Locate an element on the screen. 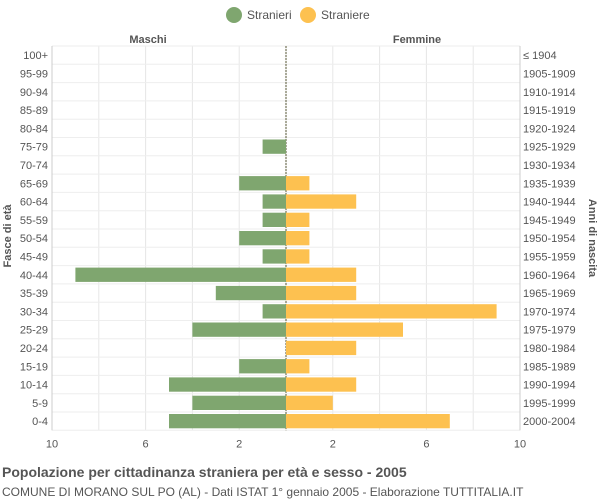 This screenshot has width=600, height=500. age-group-label: 65-69 is located at coordinates (34, 184).